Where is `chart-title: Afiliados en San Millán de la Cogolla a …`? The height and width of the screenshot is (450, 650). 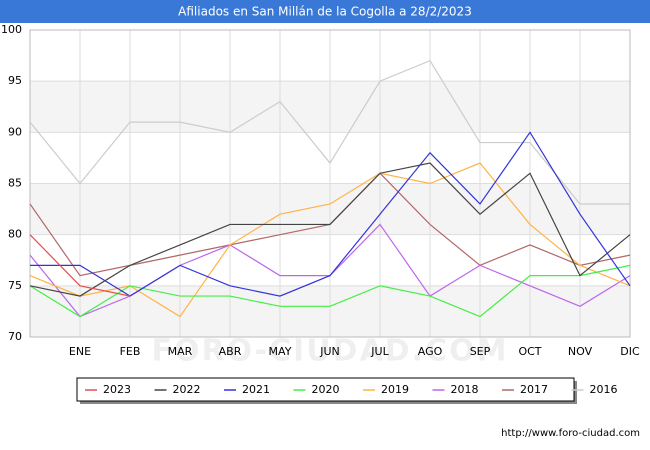
chart-title: Afiliados en San Millán de la Cogolla a … is located at coordinates (325, 12).